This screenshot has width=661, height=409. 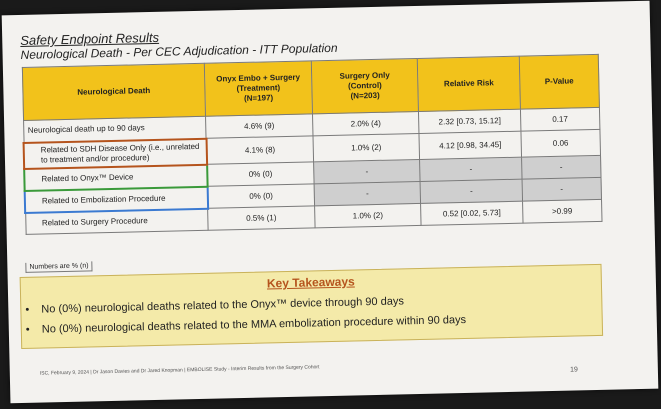 What do you see at coordinates (258, 88) in the screenshot?
I see `header-treatment: Onyx Embo + Surgery (Treatment) (N=197)` at bounding box center [258, 88].